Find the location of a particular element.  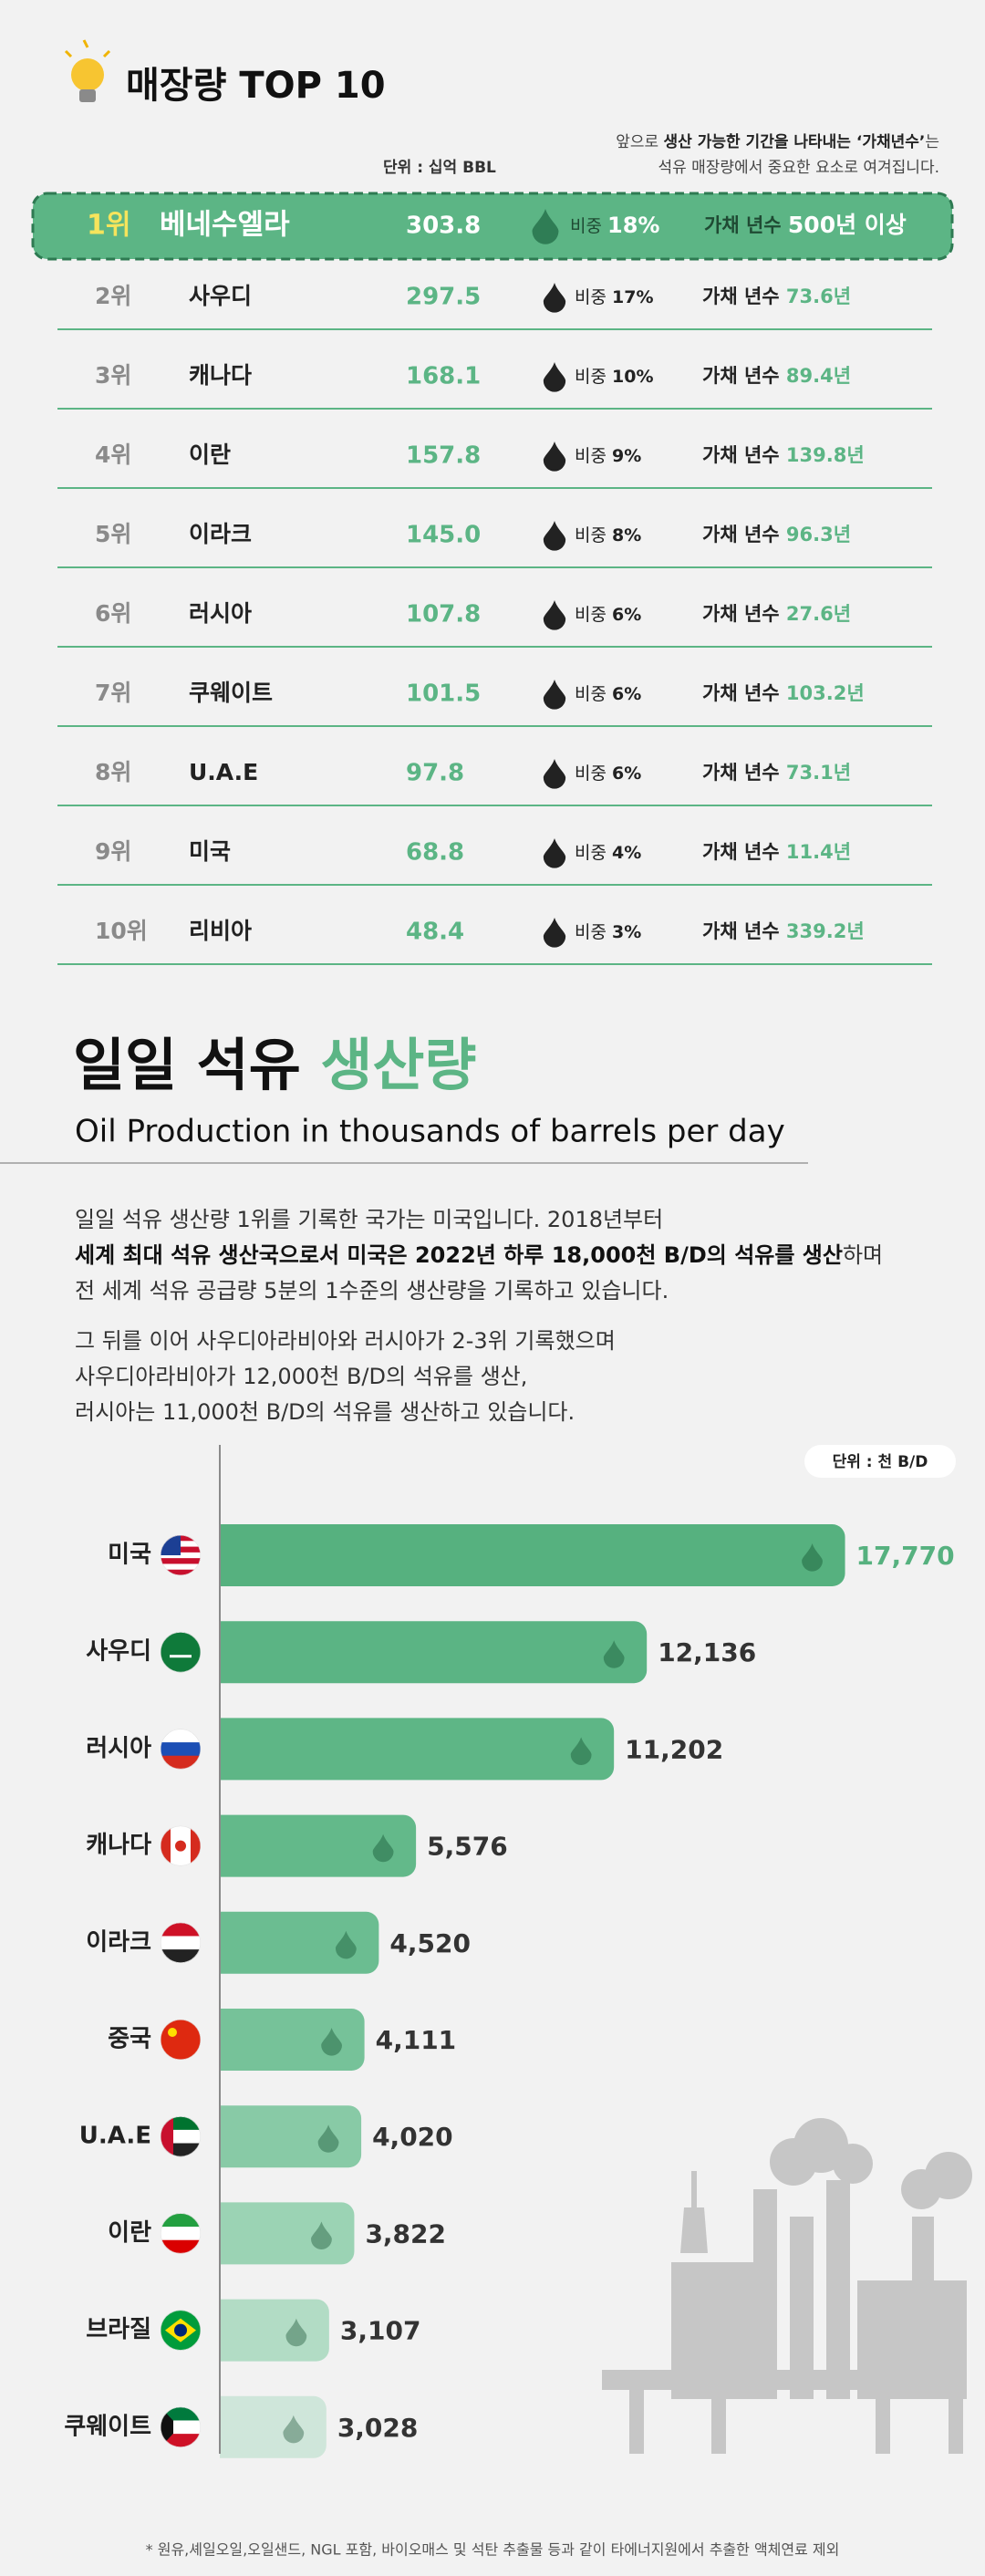

share: 비중 10% is located at coordinates (614, 377).